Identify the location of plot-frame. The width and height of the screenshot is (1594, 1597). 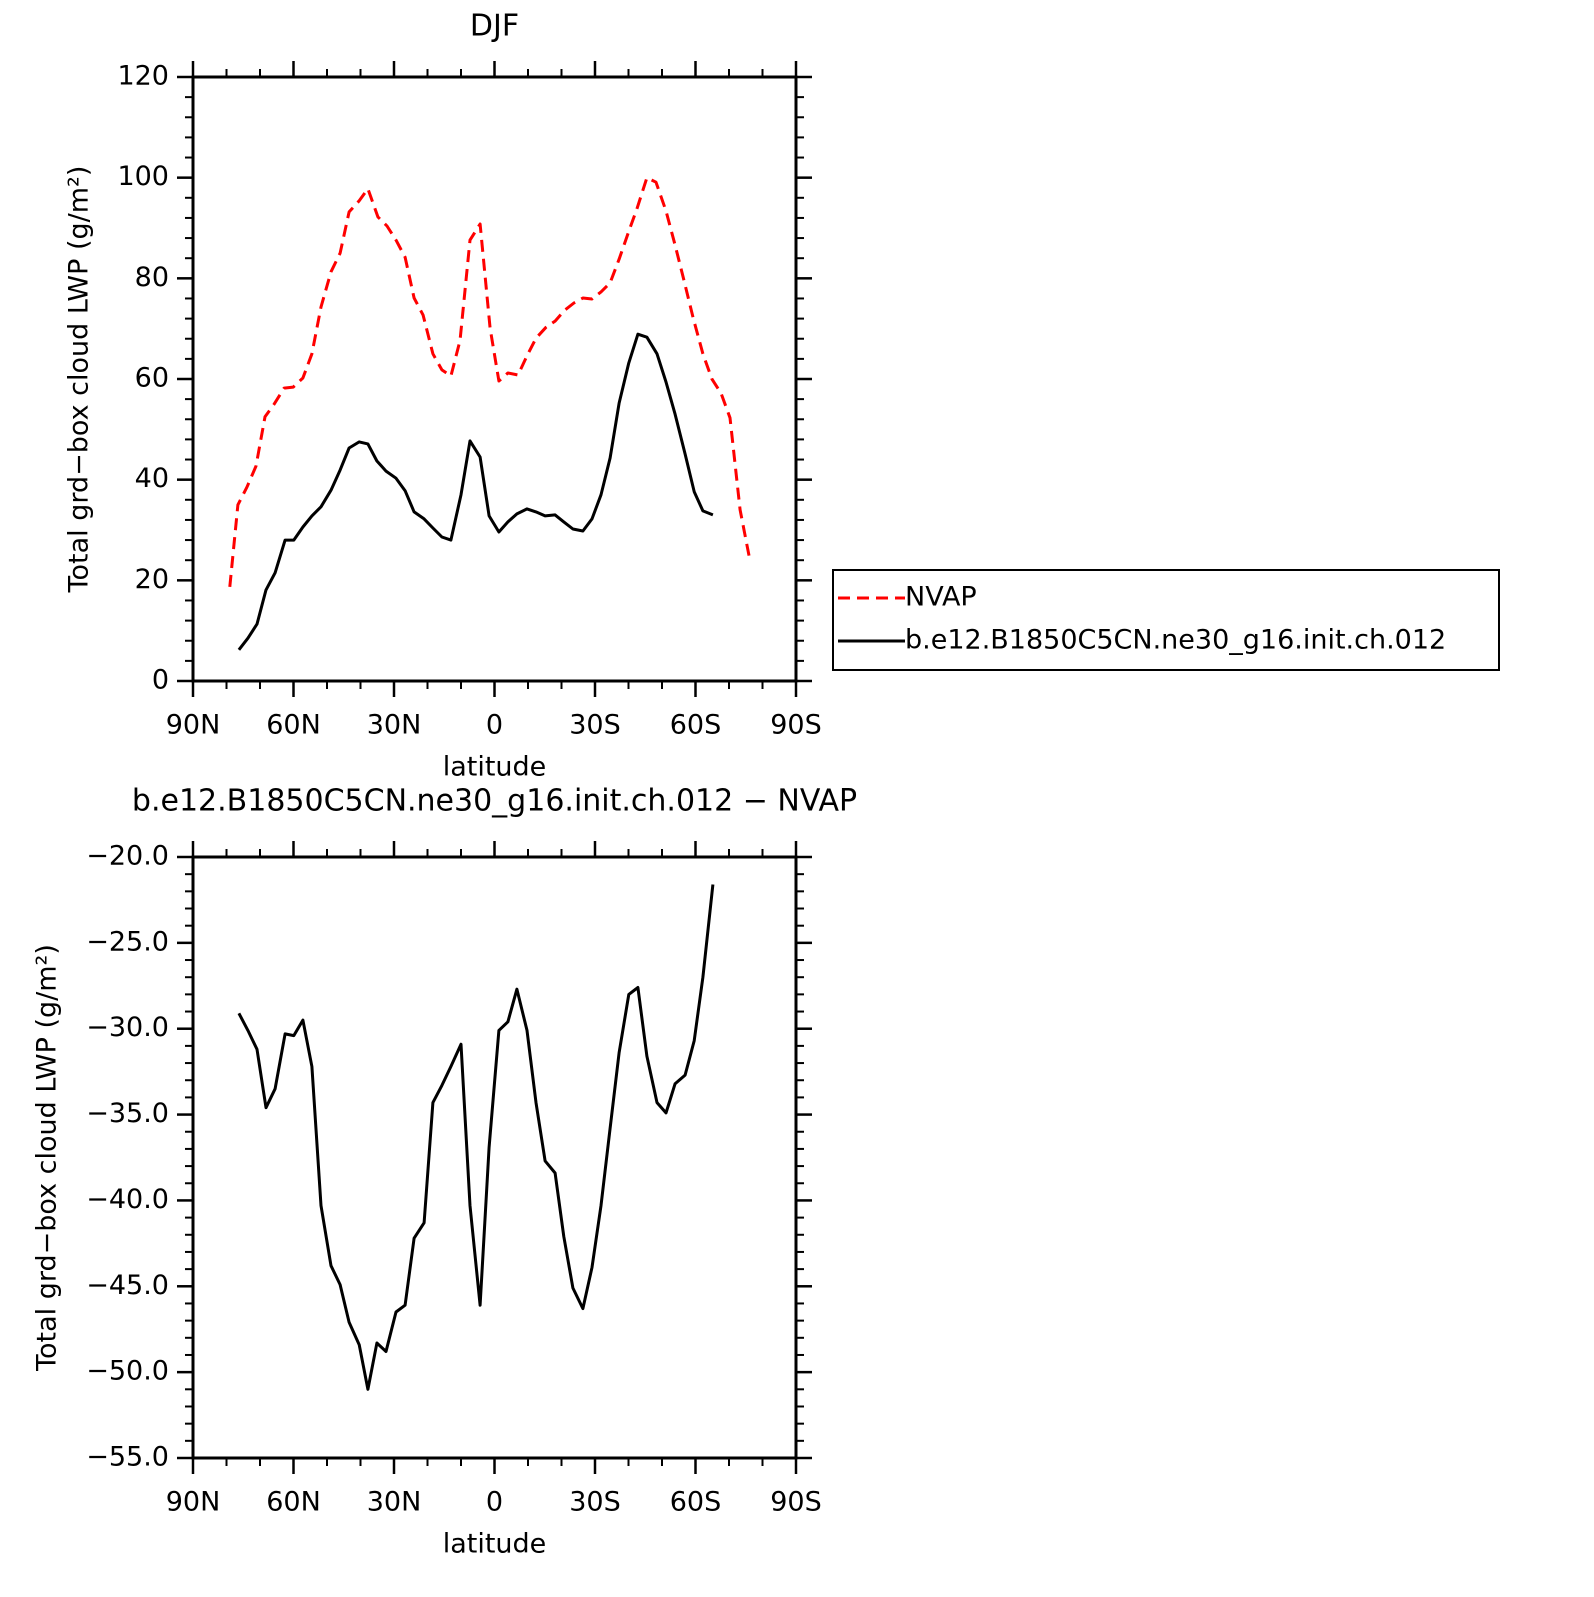
(494, 379).